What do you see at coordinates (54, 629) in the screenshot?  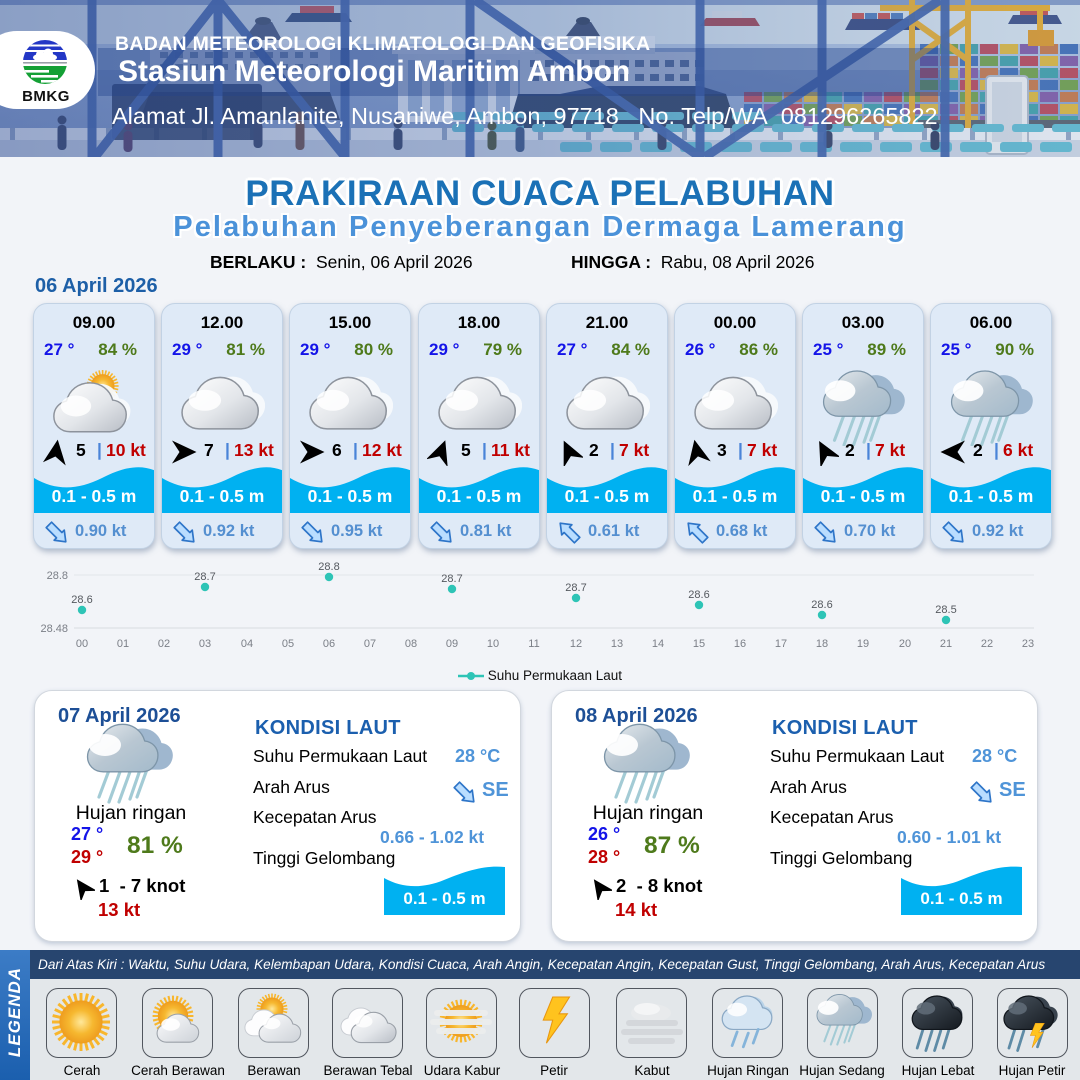 I see `svg-text: 28.48` at bounding box center [54, 629].